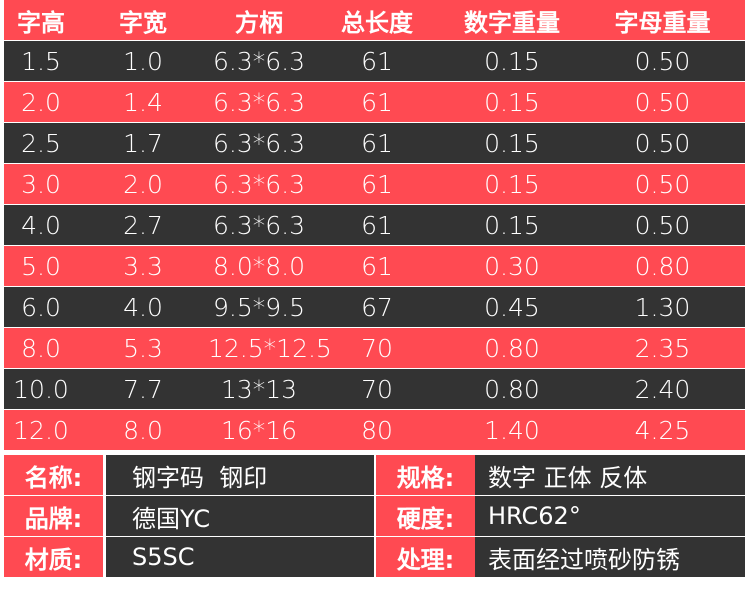 Image resolution: width=750 pixels, height=591 pixels. What do you see at coordinates (512, 430) in the screenshot?
I see `table-cell: 1.40` at bounding box center [512, 430].